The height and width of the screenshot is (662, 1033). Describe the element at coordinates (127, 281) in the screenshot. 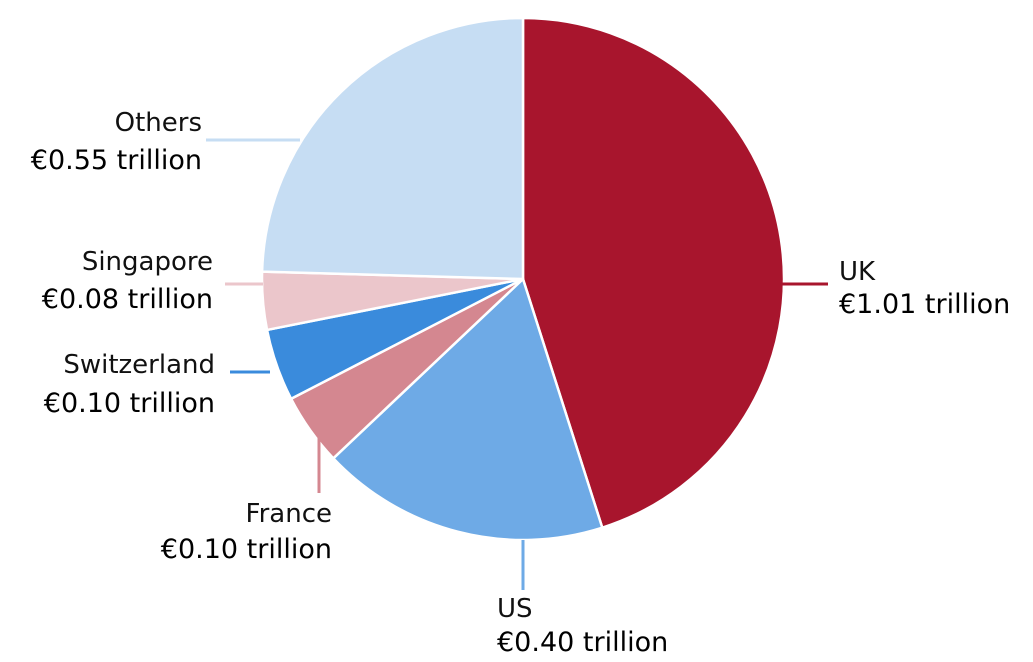

I see `label-singapore: Singapore €0.08 trillion` at that location.